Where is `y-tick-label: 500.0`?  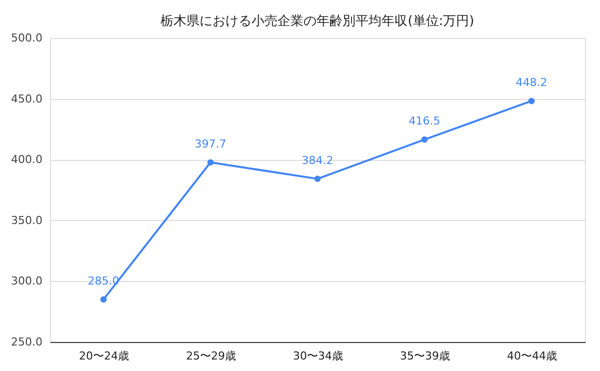
y-tick-label: 500.0 is located at coordinates (26, 38).